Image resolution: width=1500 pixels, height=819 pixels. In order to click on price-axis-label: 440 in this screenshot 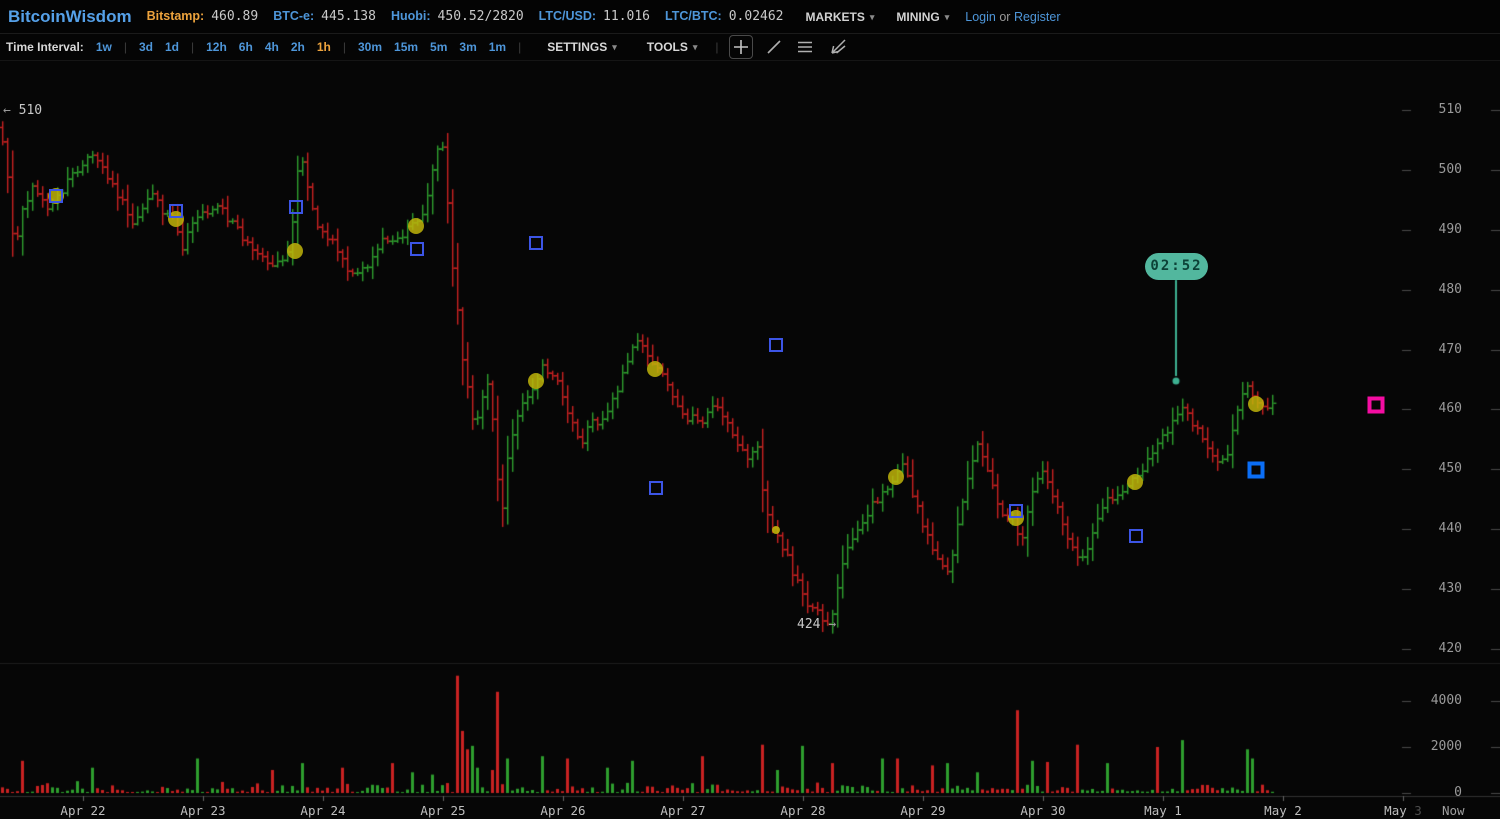, I will do `click(1450, 529)`.